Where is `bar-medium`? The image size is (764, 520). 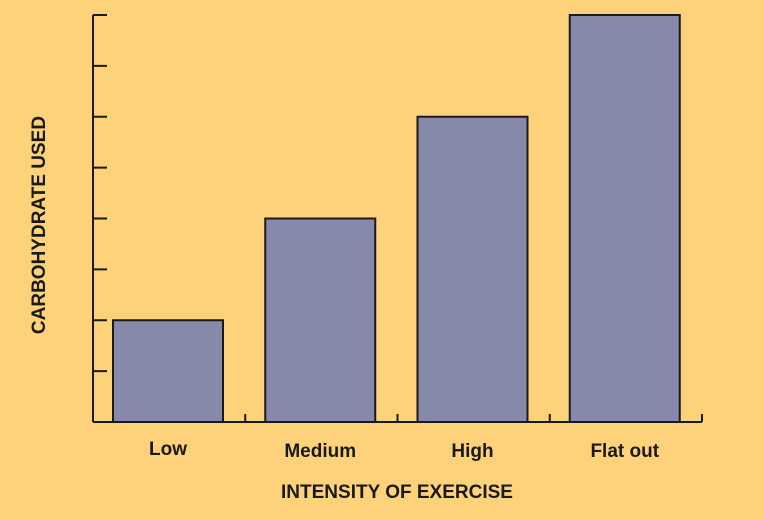 bar-medium is located at coordinates (320, 320).